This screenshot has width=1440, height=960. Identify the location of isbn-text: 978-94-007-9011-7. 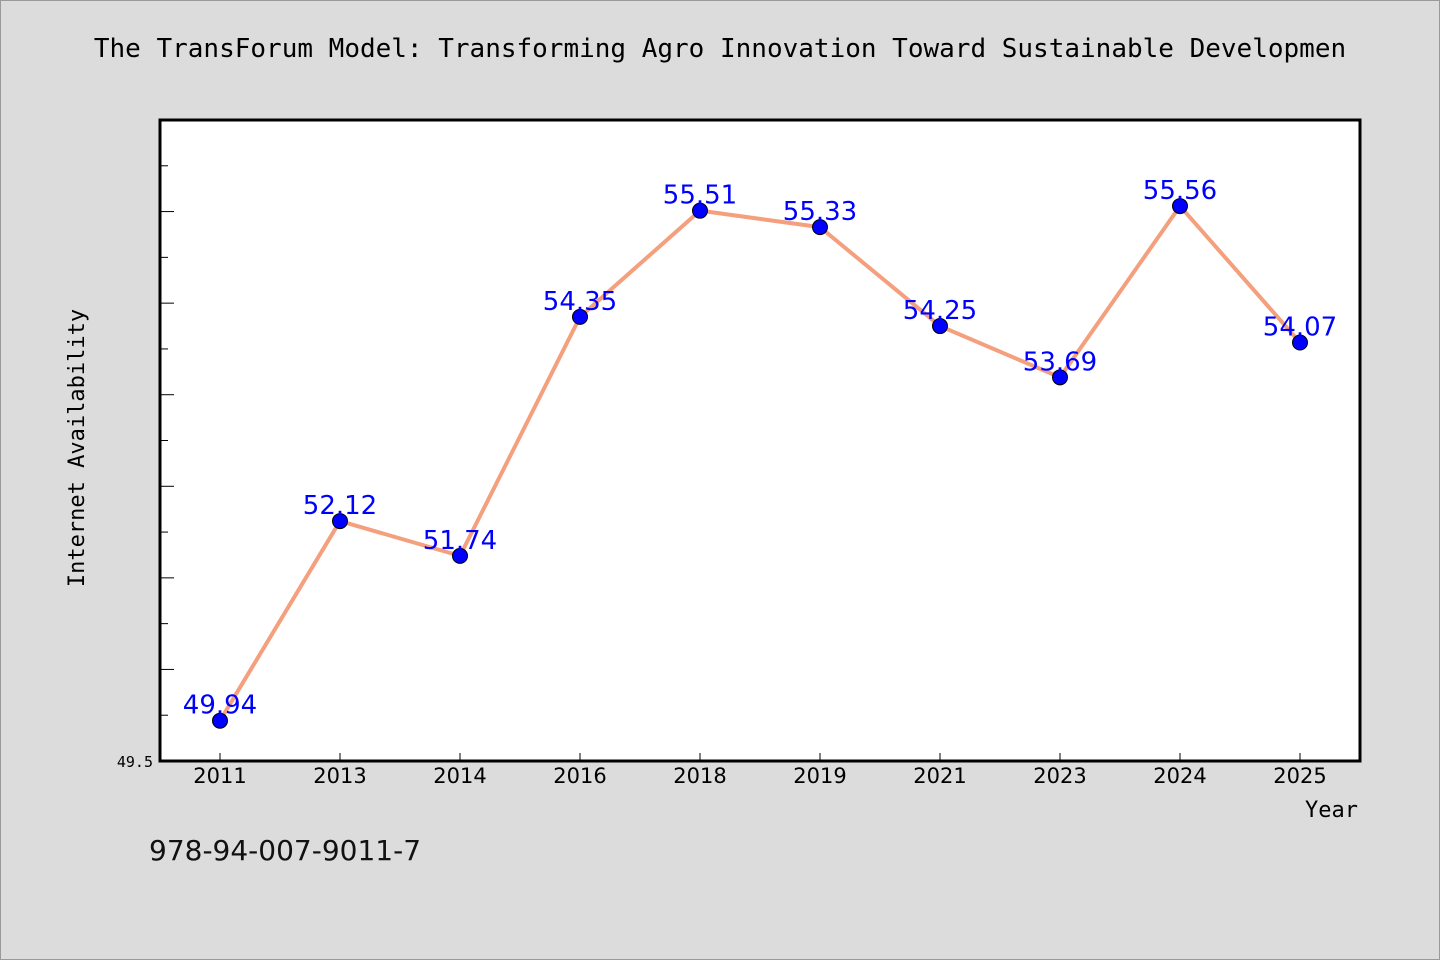
(285, 850).